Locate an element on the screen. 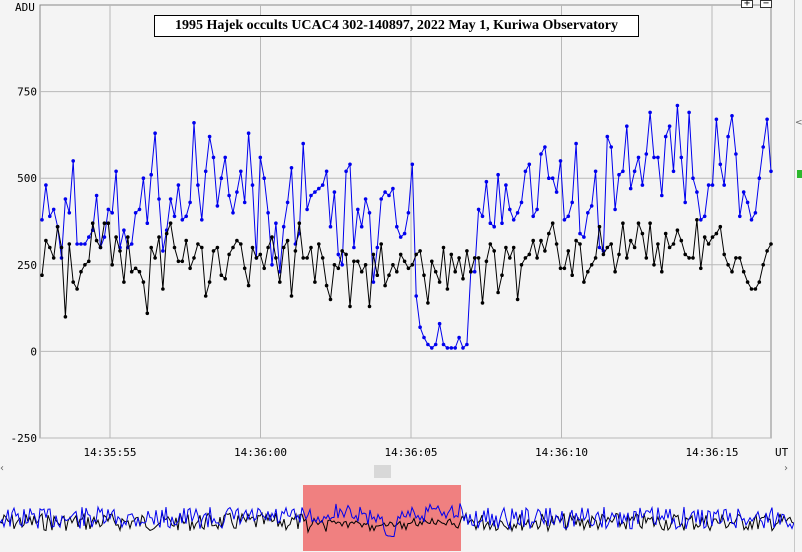 The height and width of the screenshot is (552, 802). zoom-out-button: − is located at coordinates (766, 4).